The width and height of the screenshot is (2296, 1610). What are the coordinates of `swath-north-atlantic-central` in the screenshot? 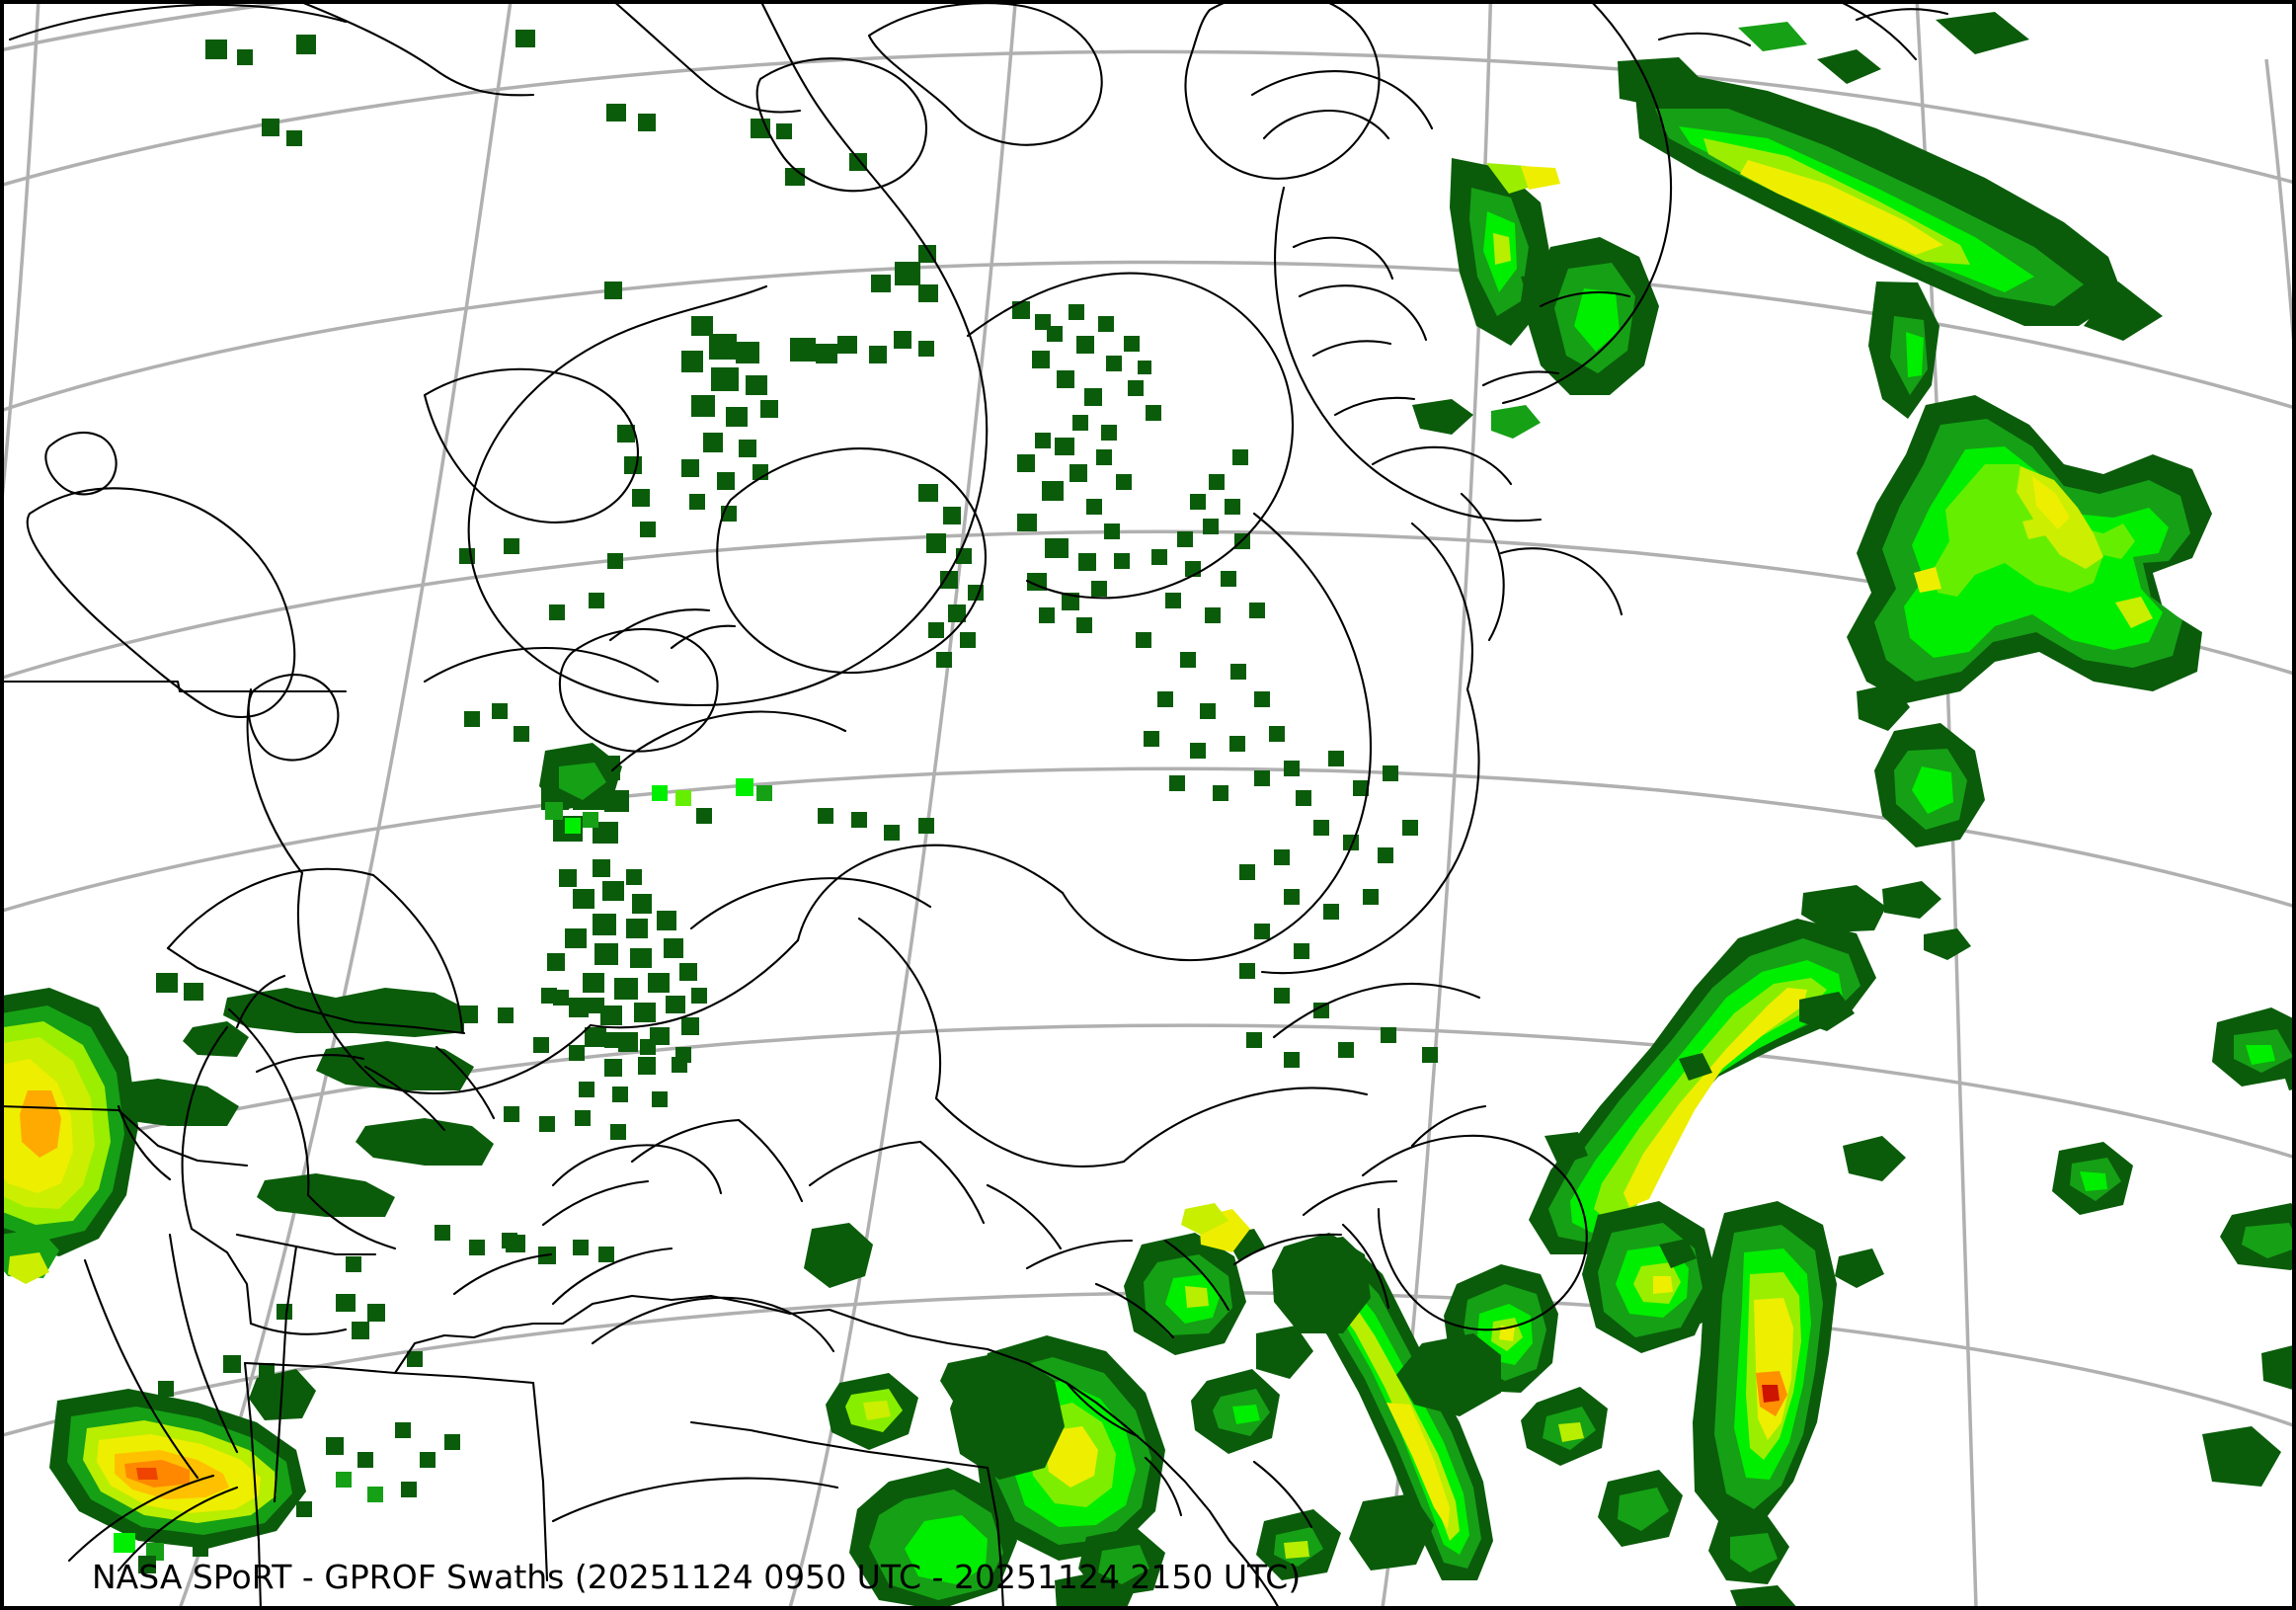 It's located at (1477, 1408).